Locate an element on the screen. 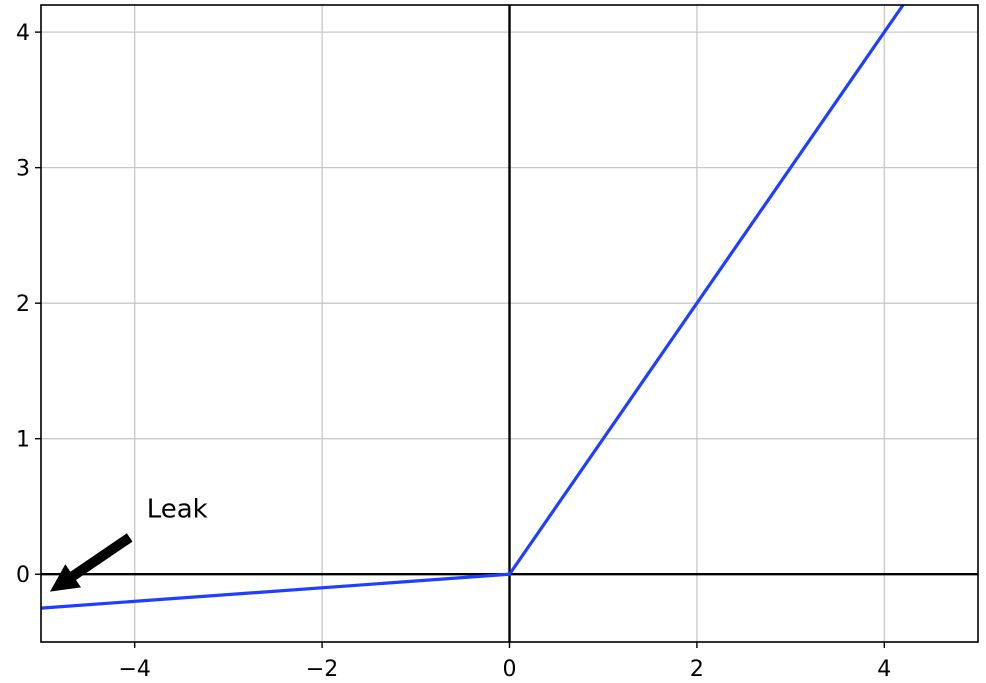 The height and width of the screenshot is (683, 986). y-tick-label: 2 is located at coordinates (23, 304).